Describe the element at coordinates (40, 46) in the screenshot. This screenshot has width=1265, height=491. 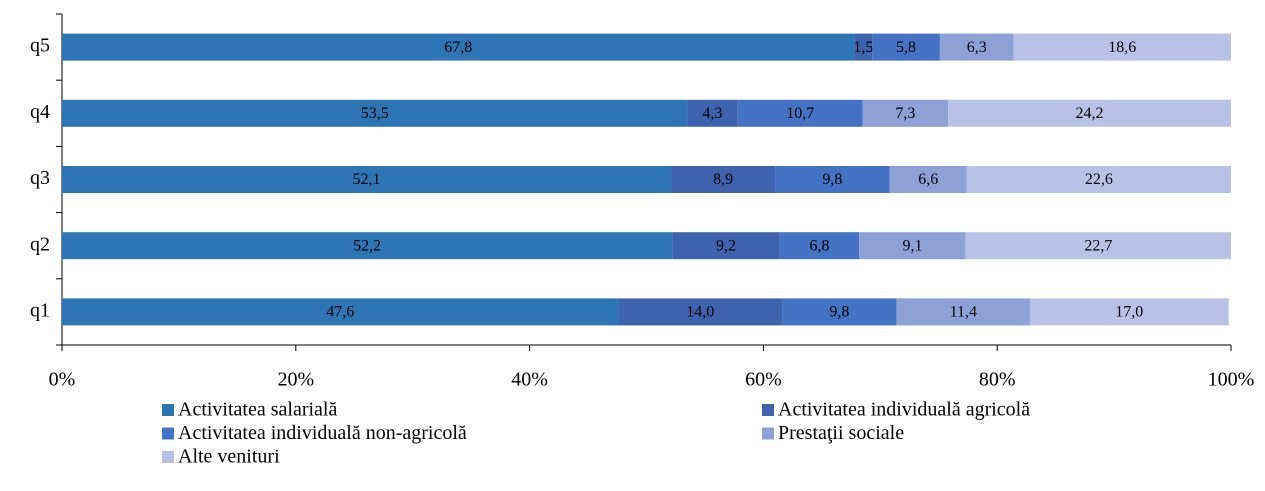
I see `y-tick-label: q5` at that location.